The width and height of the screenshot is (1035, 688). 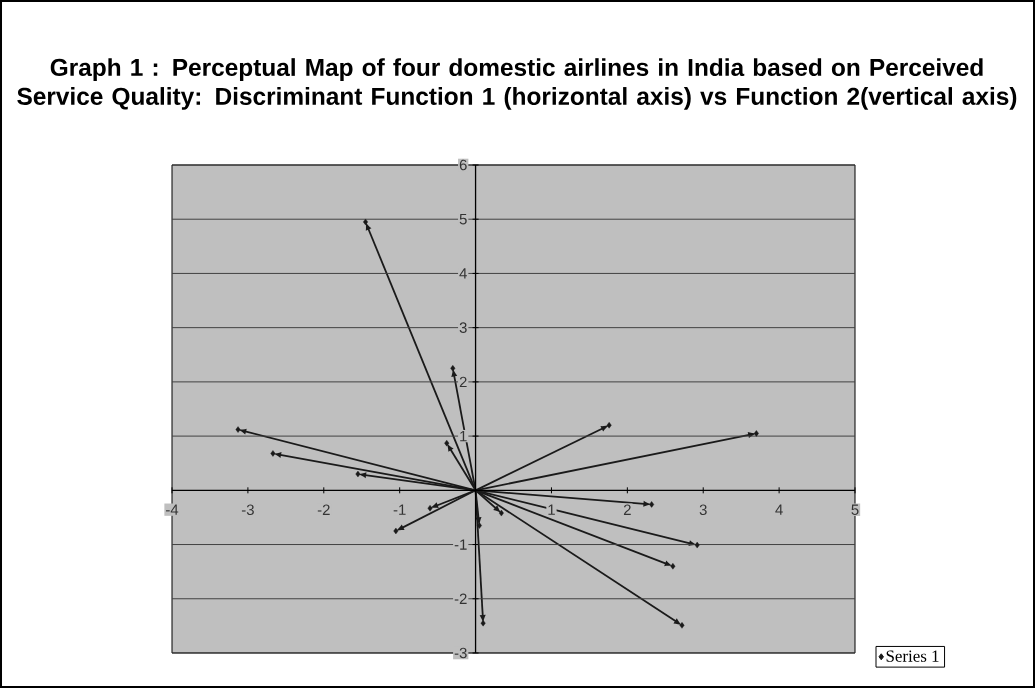 What do you see at coordinates (460, 544) in the screenshot?
I see `y-tick-label: -1` at bounding box center [460, 544].